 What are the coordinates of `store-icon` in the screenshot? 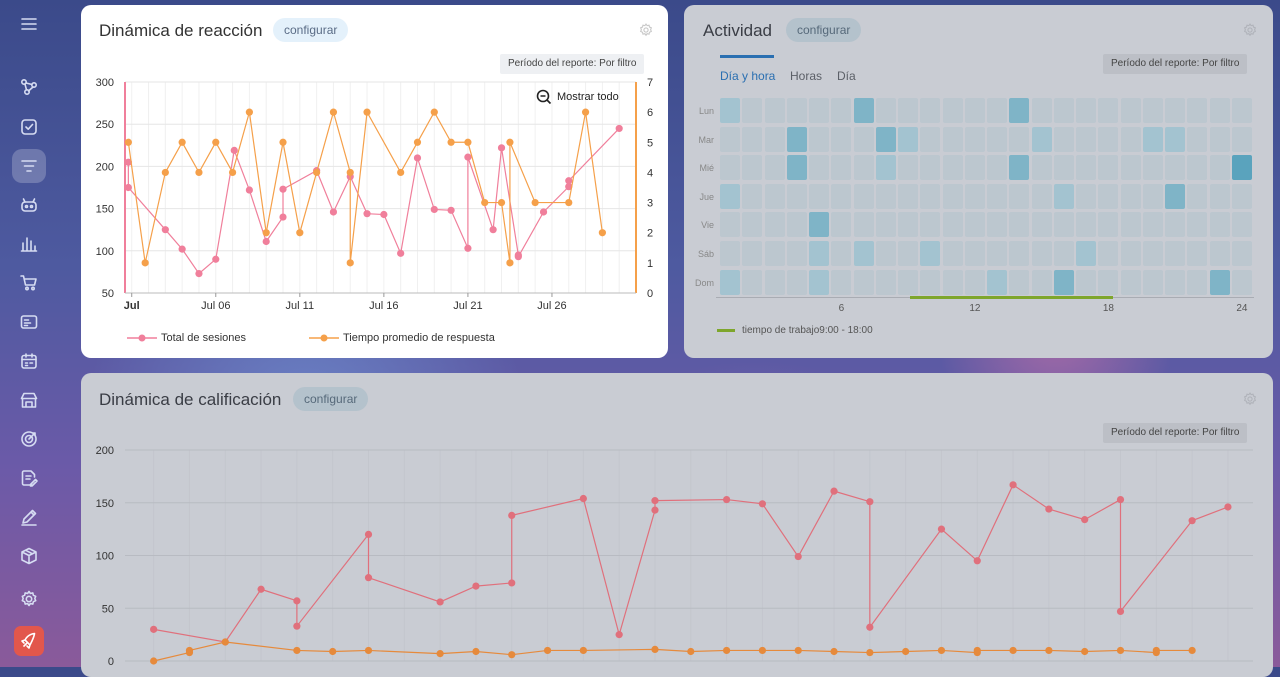 It's located at (29, 400).